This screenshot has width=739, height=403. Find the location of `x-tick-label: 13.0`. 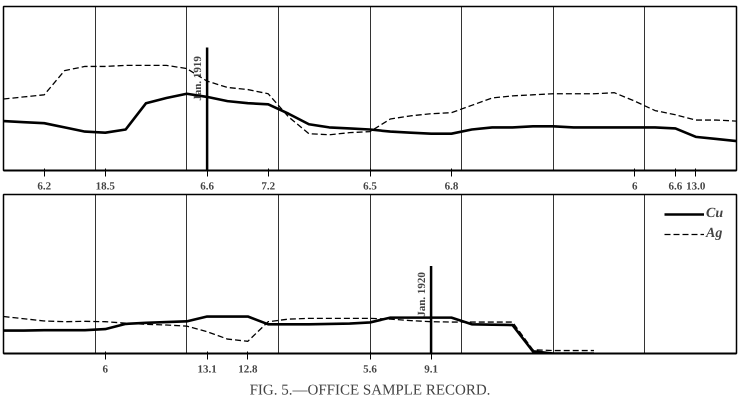

x-tick-label: 13.0 is located at coordinates (696, 186).